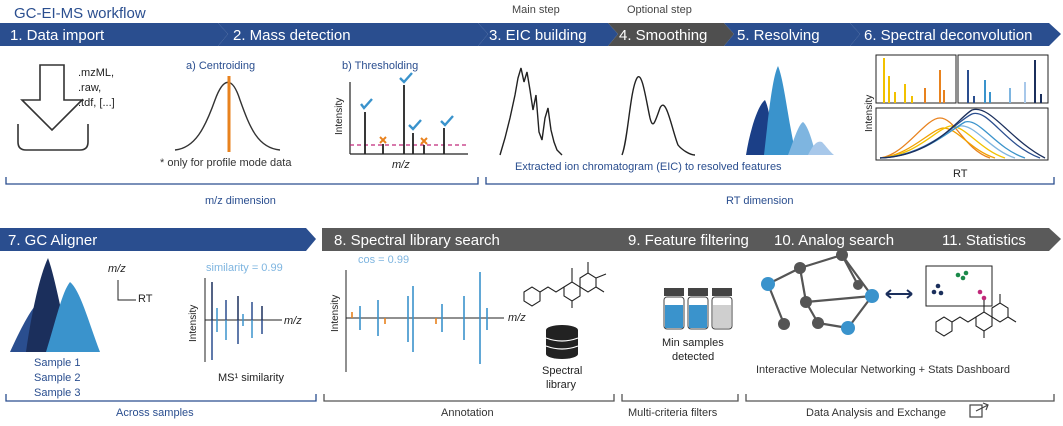  Describe the element at coordinates (117, 269) in the screenshot. I see `aligner-mz-label: m/z` at that location.